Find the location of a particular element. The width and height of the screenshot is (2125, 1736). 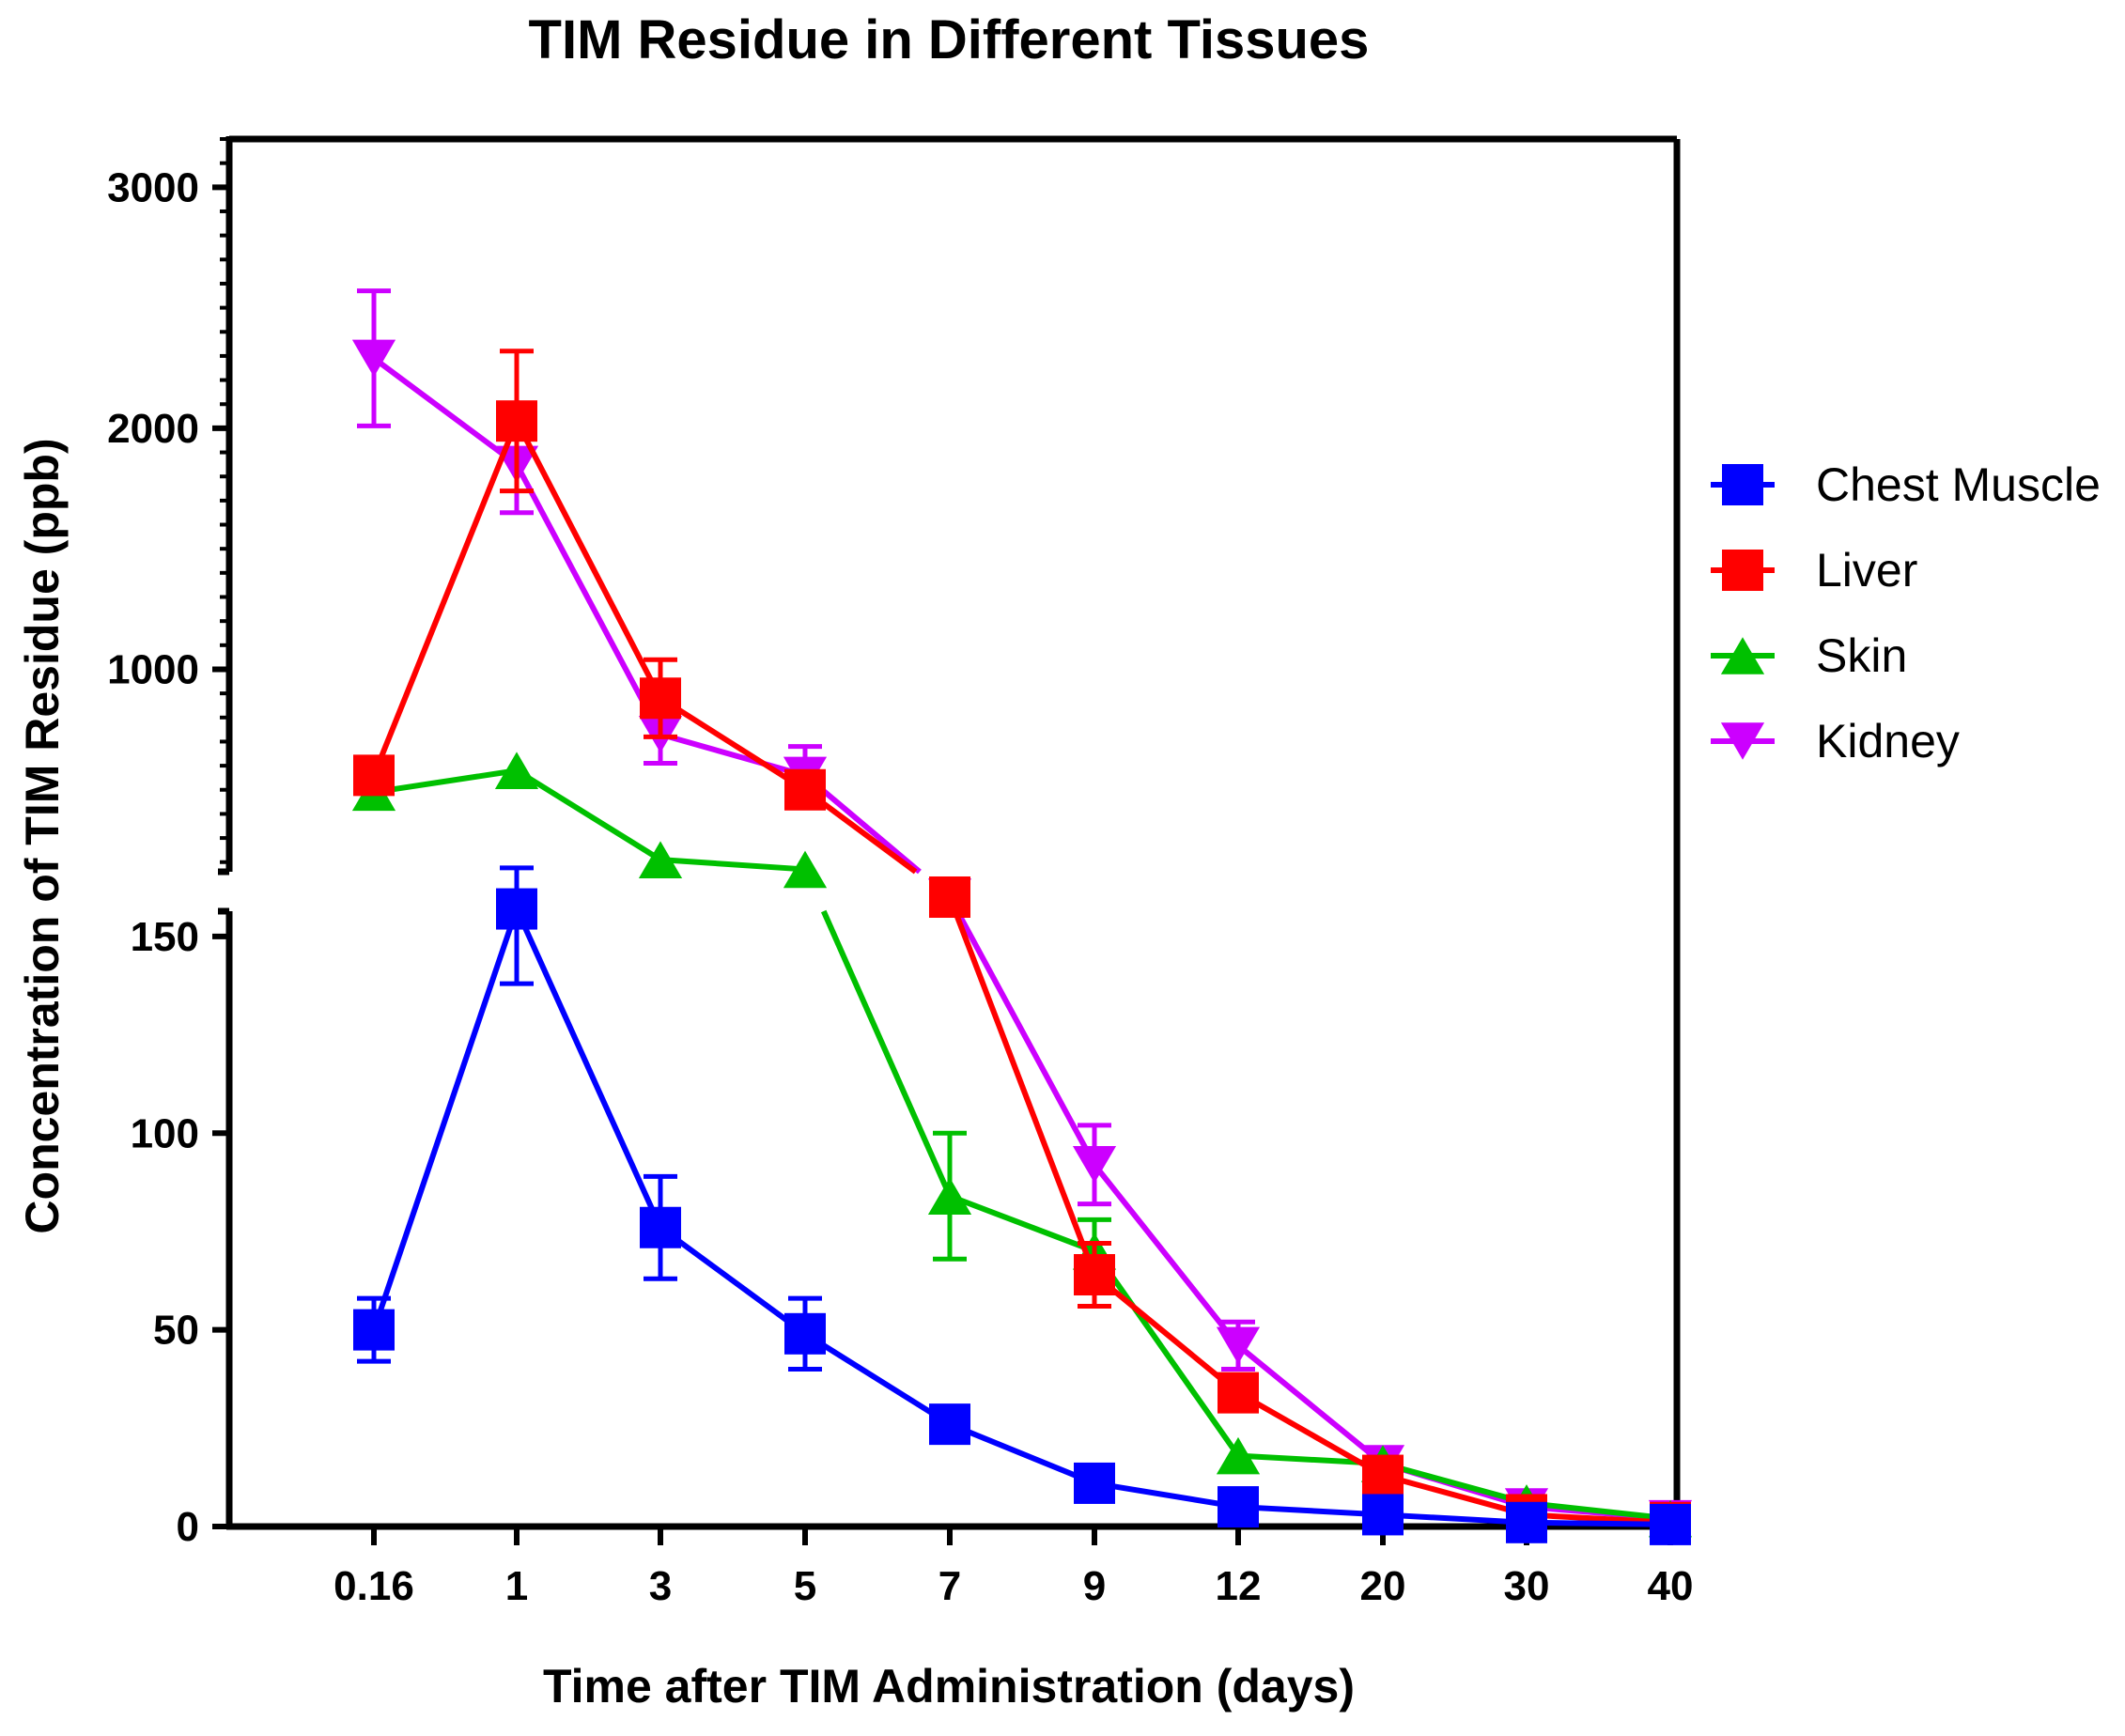

y-tick-label: 1000 is located at coordinates (153, 669).